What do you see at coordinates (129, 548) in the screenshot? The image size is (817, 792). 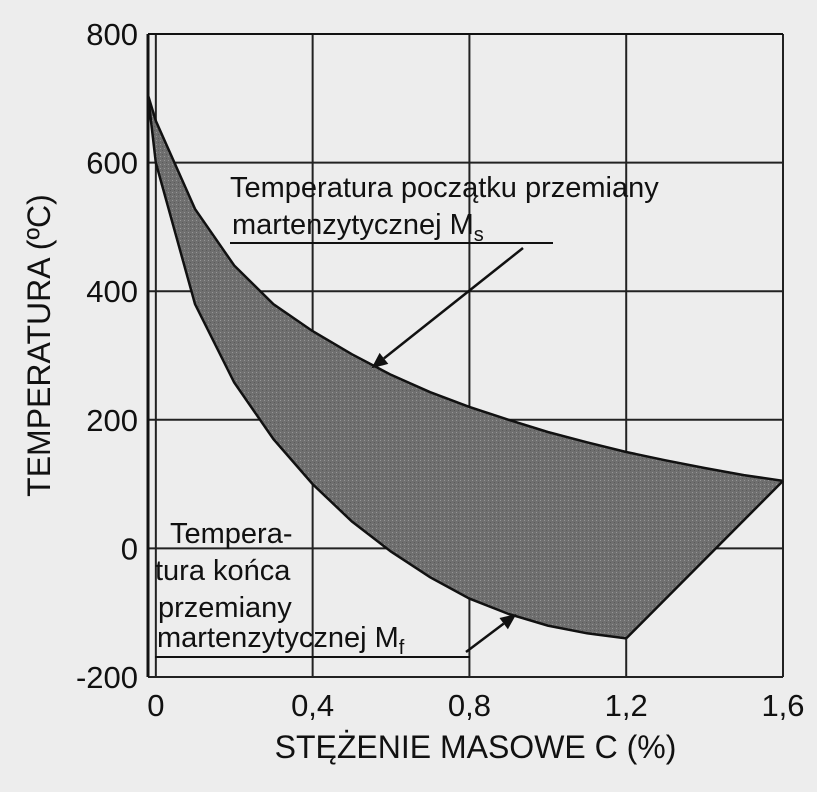 I see `y-tick-label-4: 0` at bounding box center [129, 548].